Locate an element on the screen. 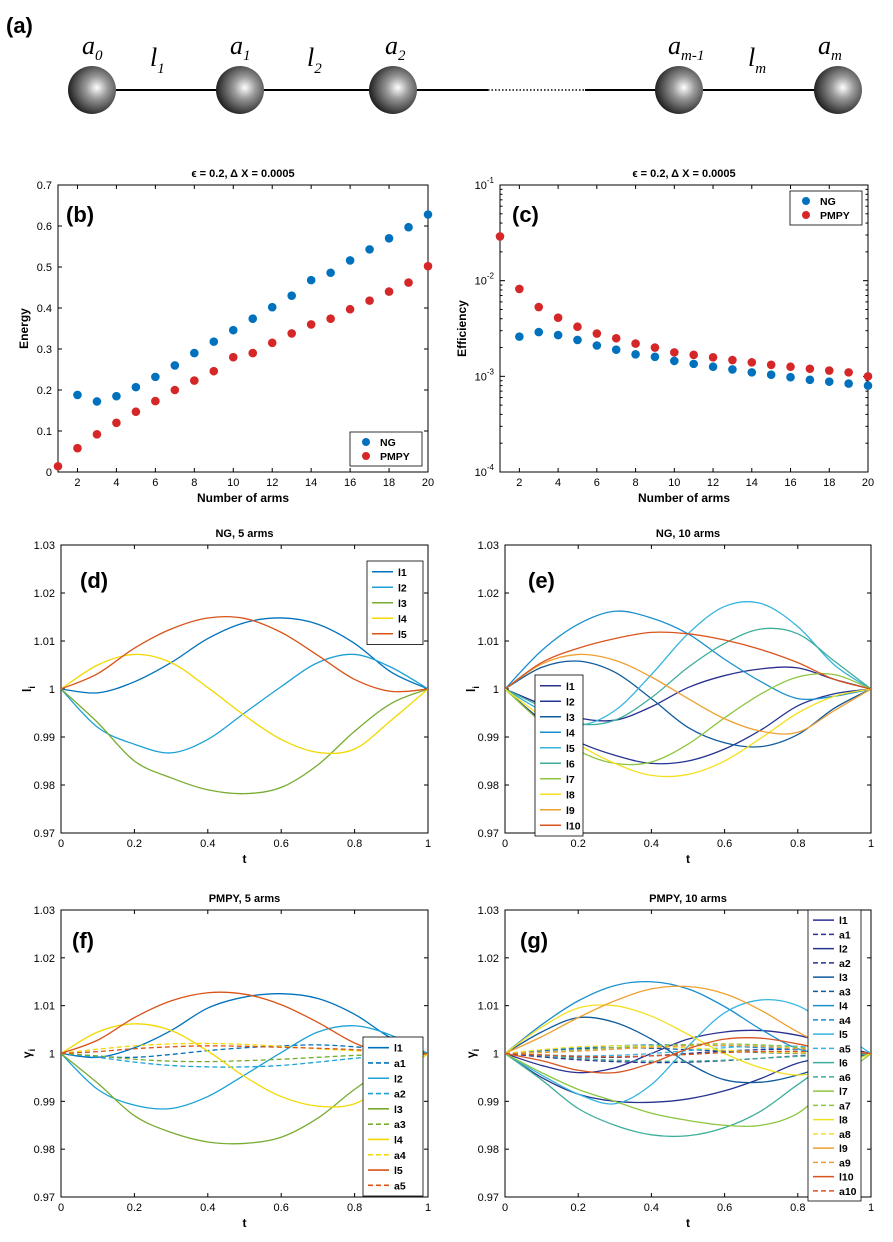  x-tick-label-c: 18 is located at coordinates (829, 483).